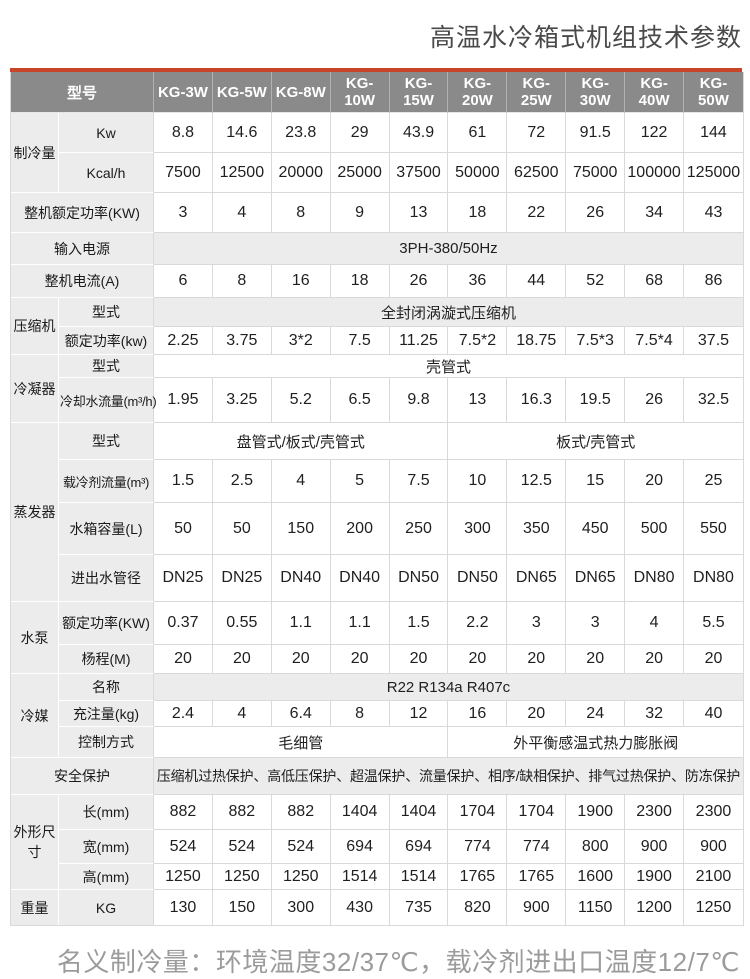 The height and width of the screenshot is (979, 750). I want to click on header-model: KG-25W, so click(537, 92).